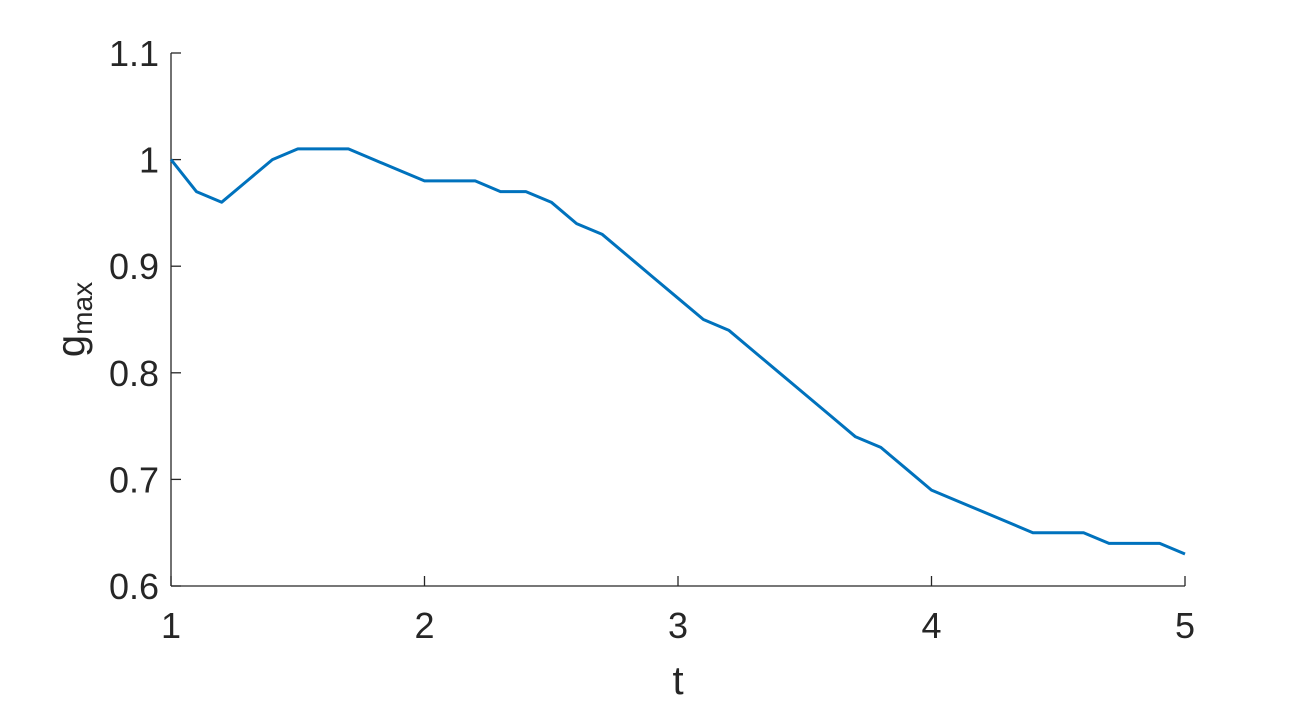 This screenshot has width=1310, height=703. I want to click on y-axis-label-subscript: max, so click(82, 308).